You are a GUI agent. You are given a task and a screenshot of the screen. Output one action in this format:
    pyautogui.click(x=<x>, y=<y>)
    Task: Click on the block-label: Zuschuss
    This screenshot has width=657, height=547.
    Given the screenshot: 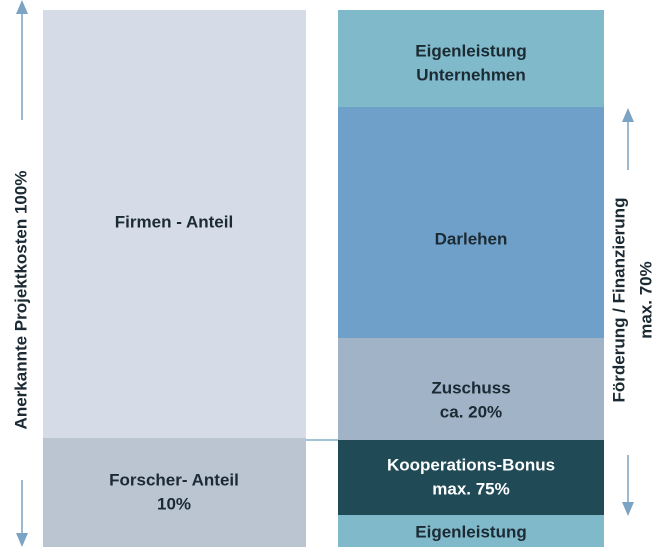 What is the action you would take?
    pyautogui.click(x=470, y=387)
    